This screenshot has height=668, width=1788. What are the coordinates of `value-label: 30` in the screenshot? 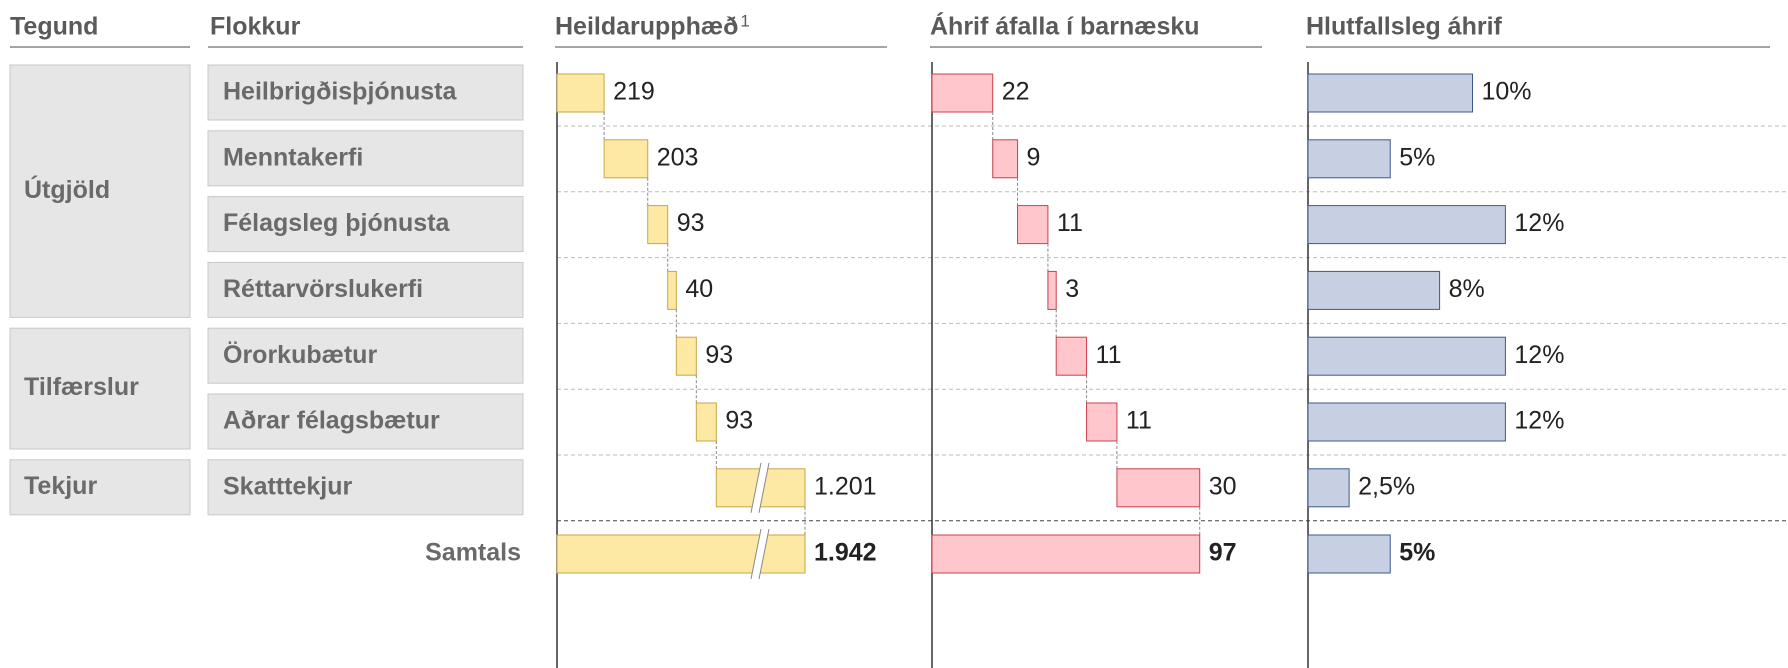 It's located at (1223, 486).